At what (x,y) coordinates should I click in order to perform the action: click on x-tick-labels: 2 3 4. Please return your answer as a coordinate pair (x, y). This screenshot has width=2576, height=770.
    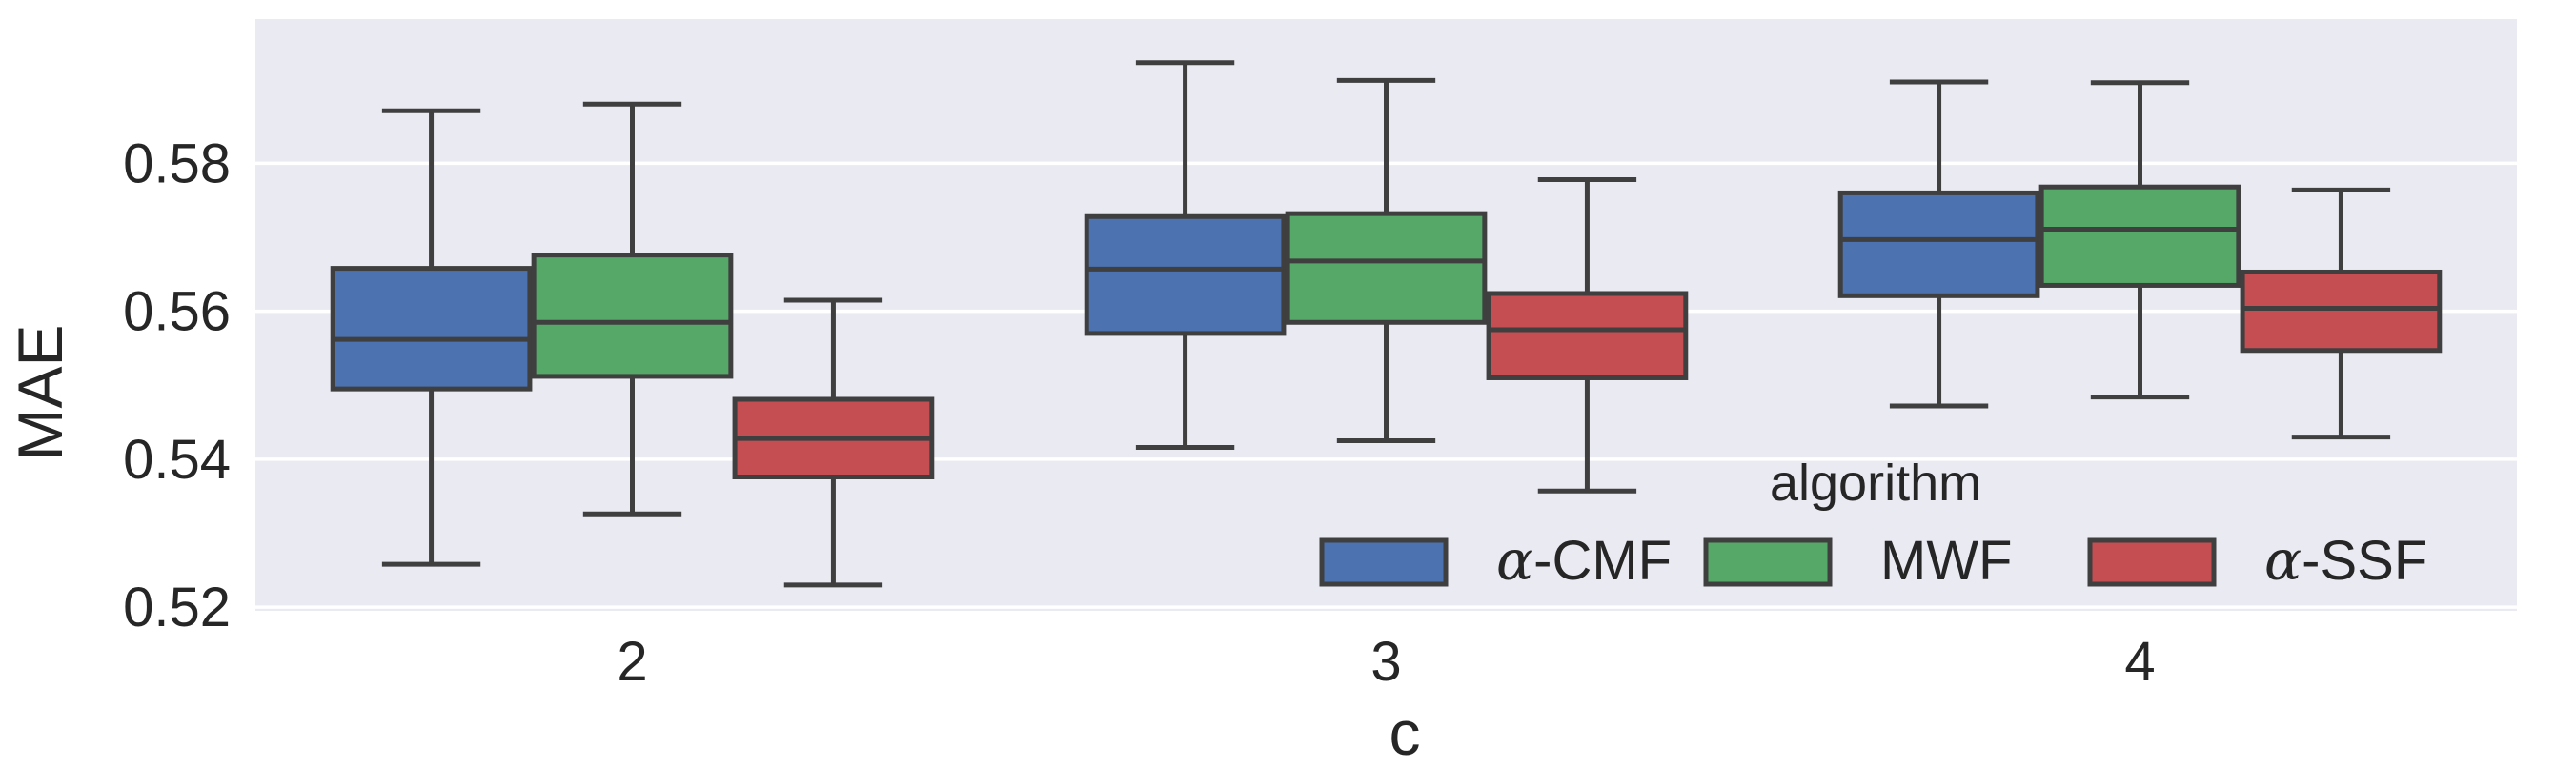
    Looking at the image, I should click on (1386, 662).